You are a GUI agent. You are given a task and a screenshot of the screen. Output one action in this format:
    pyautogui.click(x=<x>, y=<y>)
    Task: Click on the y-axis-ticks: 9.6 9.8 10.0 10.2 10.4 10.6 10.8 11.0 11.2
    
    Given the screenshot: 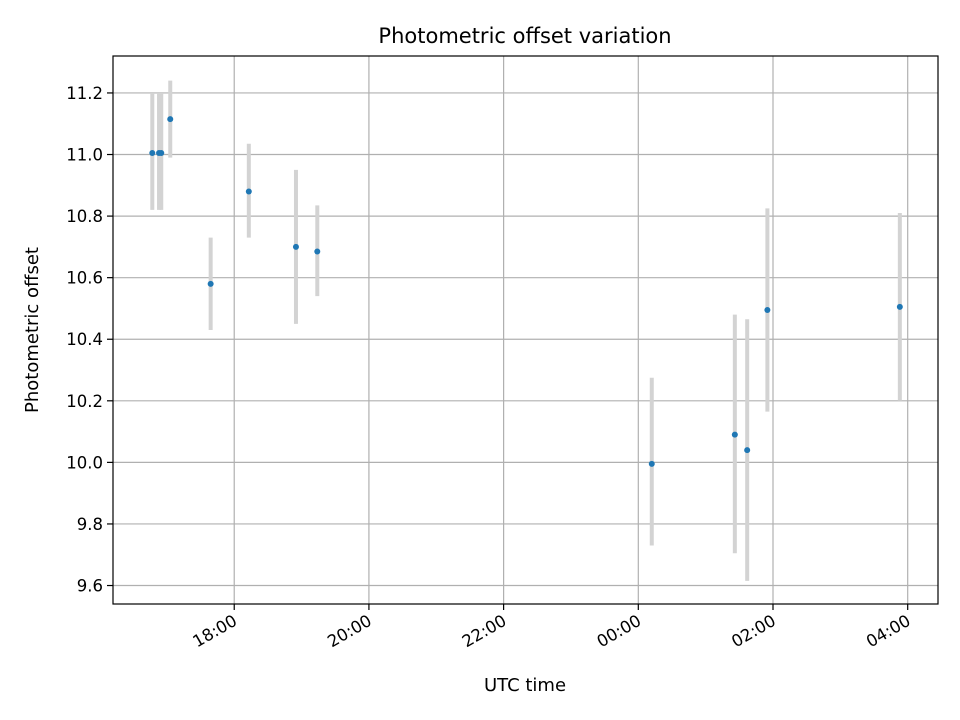 What is the action you would take?
    pyautogui.click(x=89, y=340)
    